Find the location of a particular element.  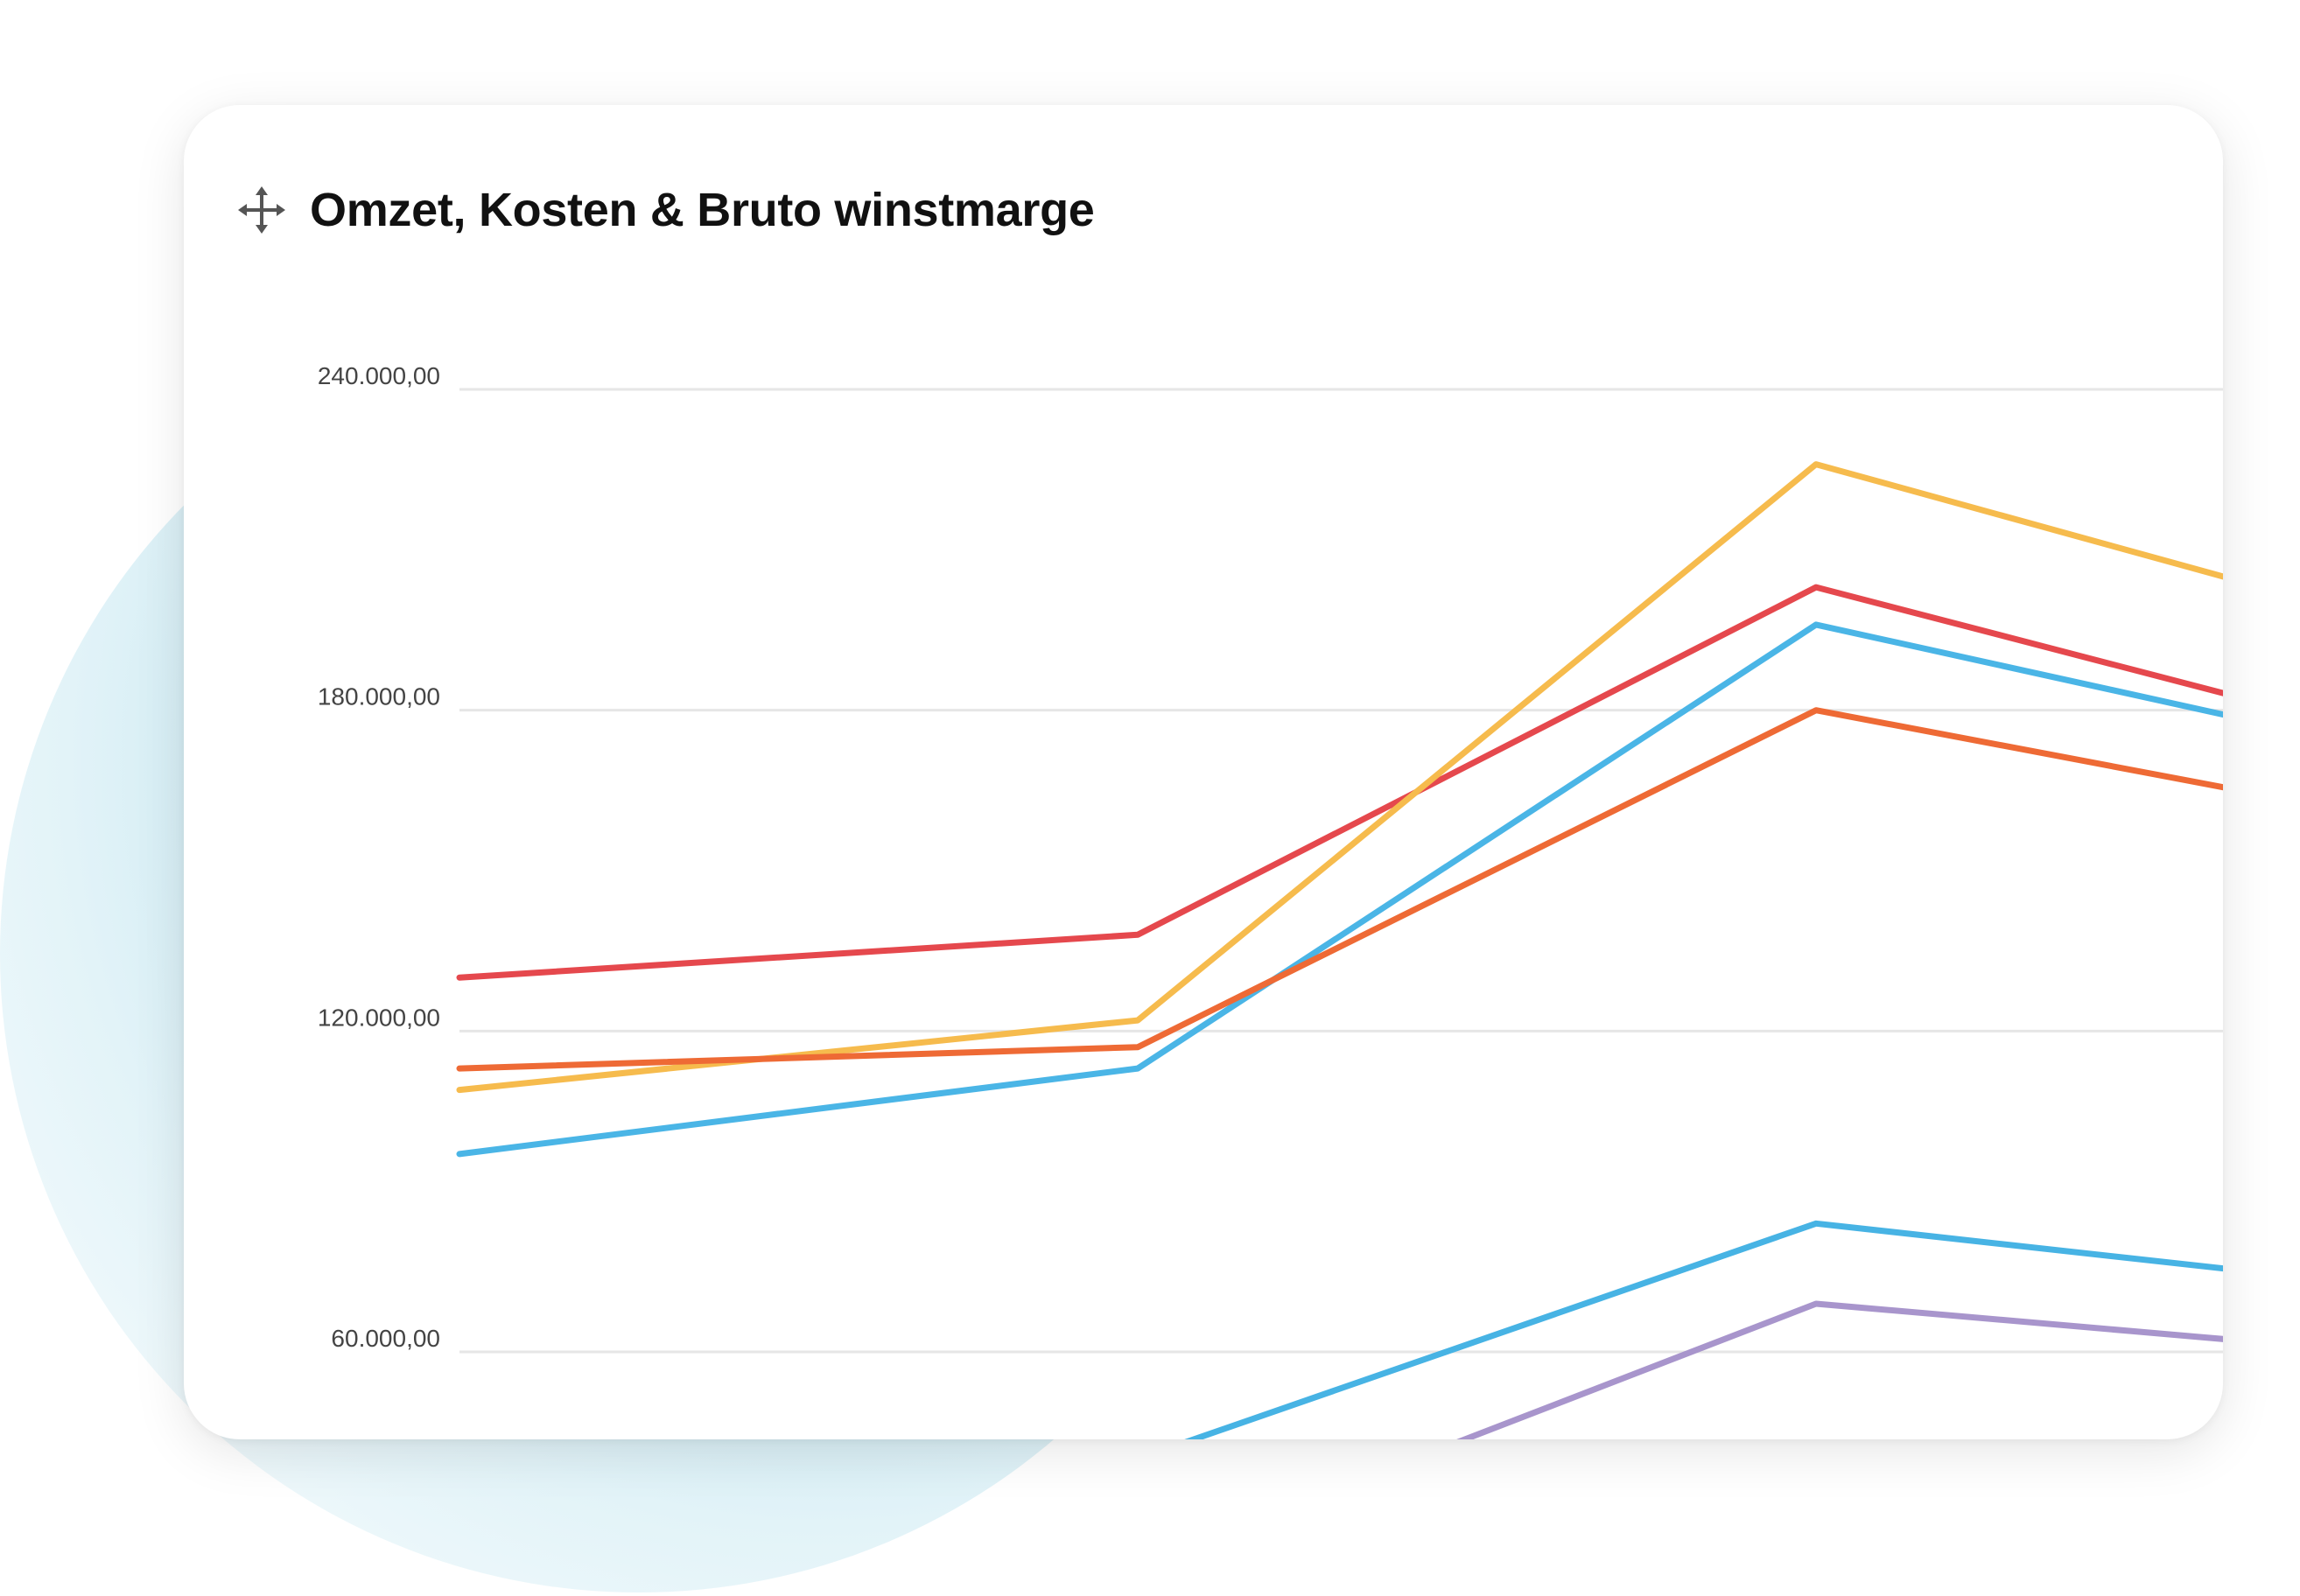

move-icon is located at coordinates (261, 210).